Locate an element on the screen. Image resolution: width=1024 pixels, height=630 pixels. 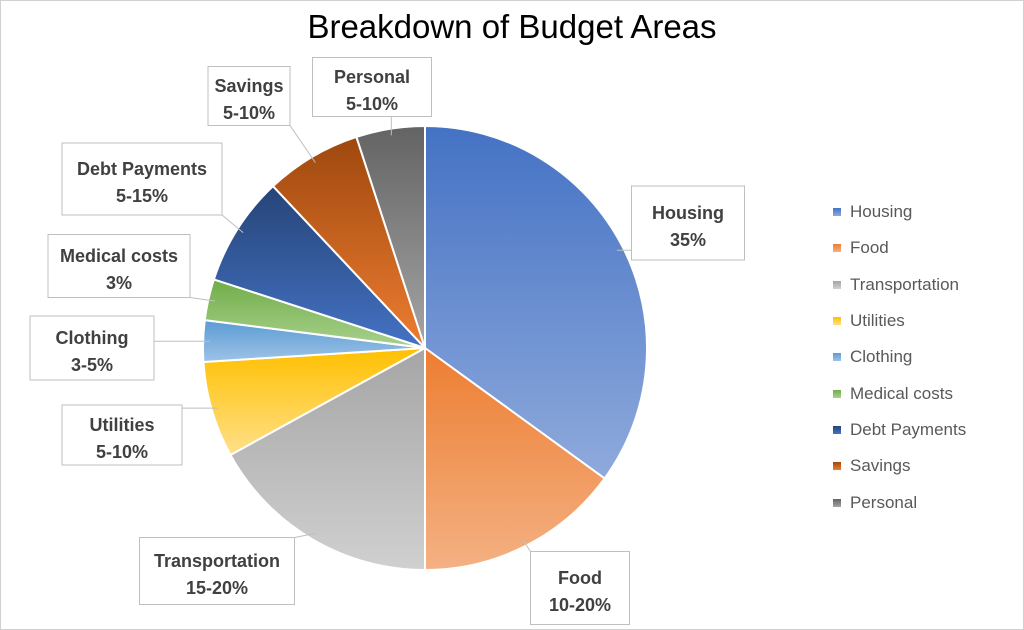
legend-item: Food is located at coordinates (899, 248).